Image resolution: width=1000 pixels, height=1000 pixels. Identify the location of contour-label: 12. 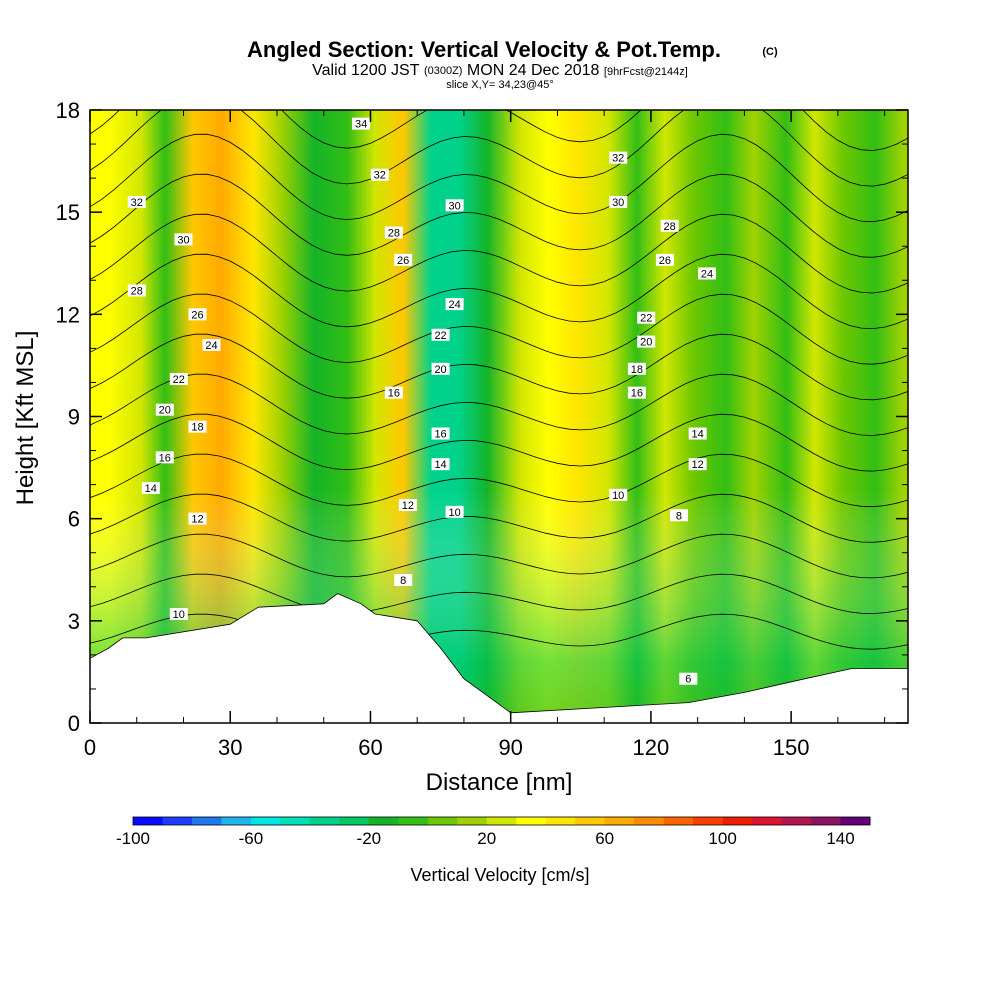
(697, 464).